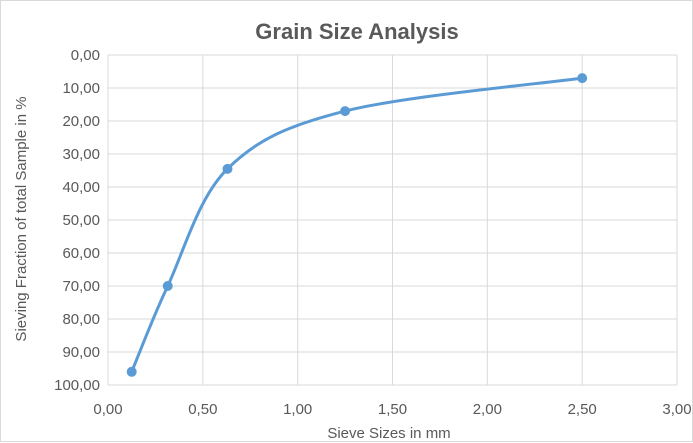 The image size is (693, 443). What do you see at coordinates (81, 352) in the screenshot?
I see `y-tick-label: 90,00` at bounding box center [81, 352].